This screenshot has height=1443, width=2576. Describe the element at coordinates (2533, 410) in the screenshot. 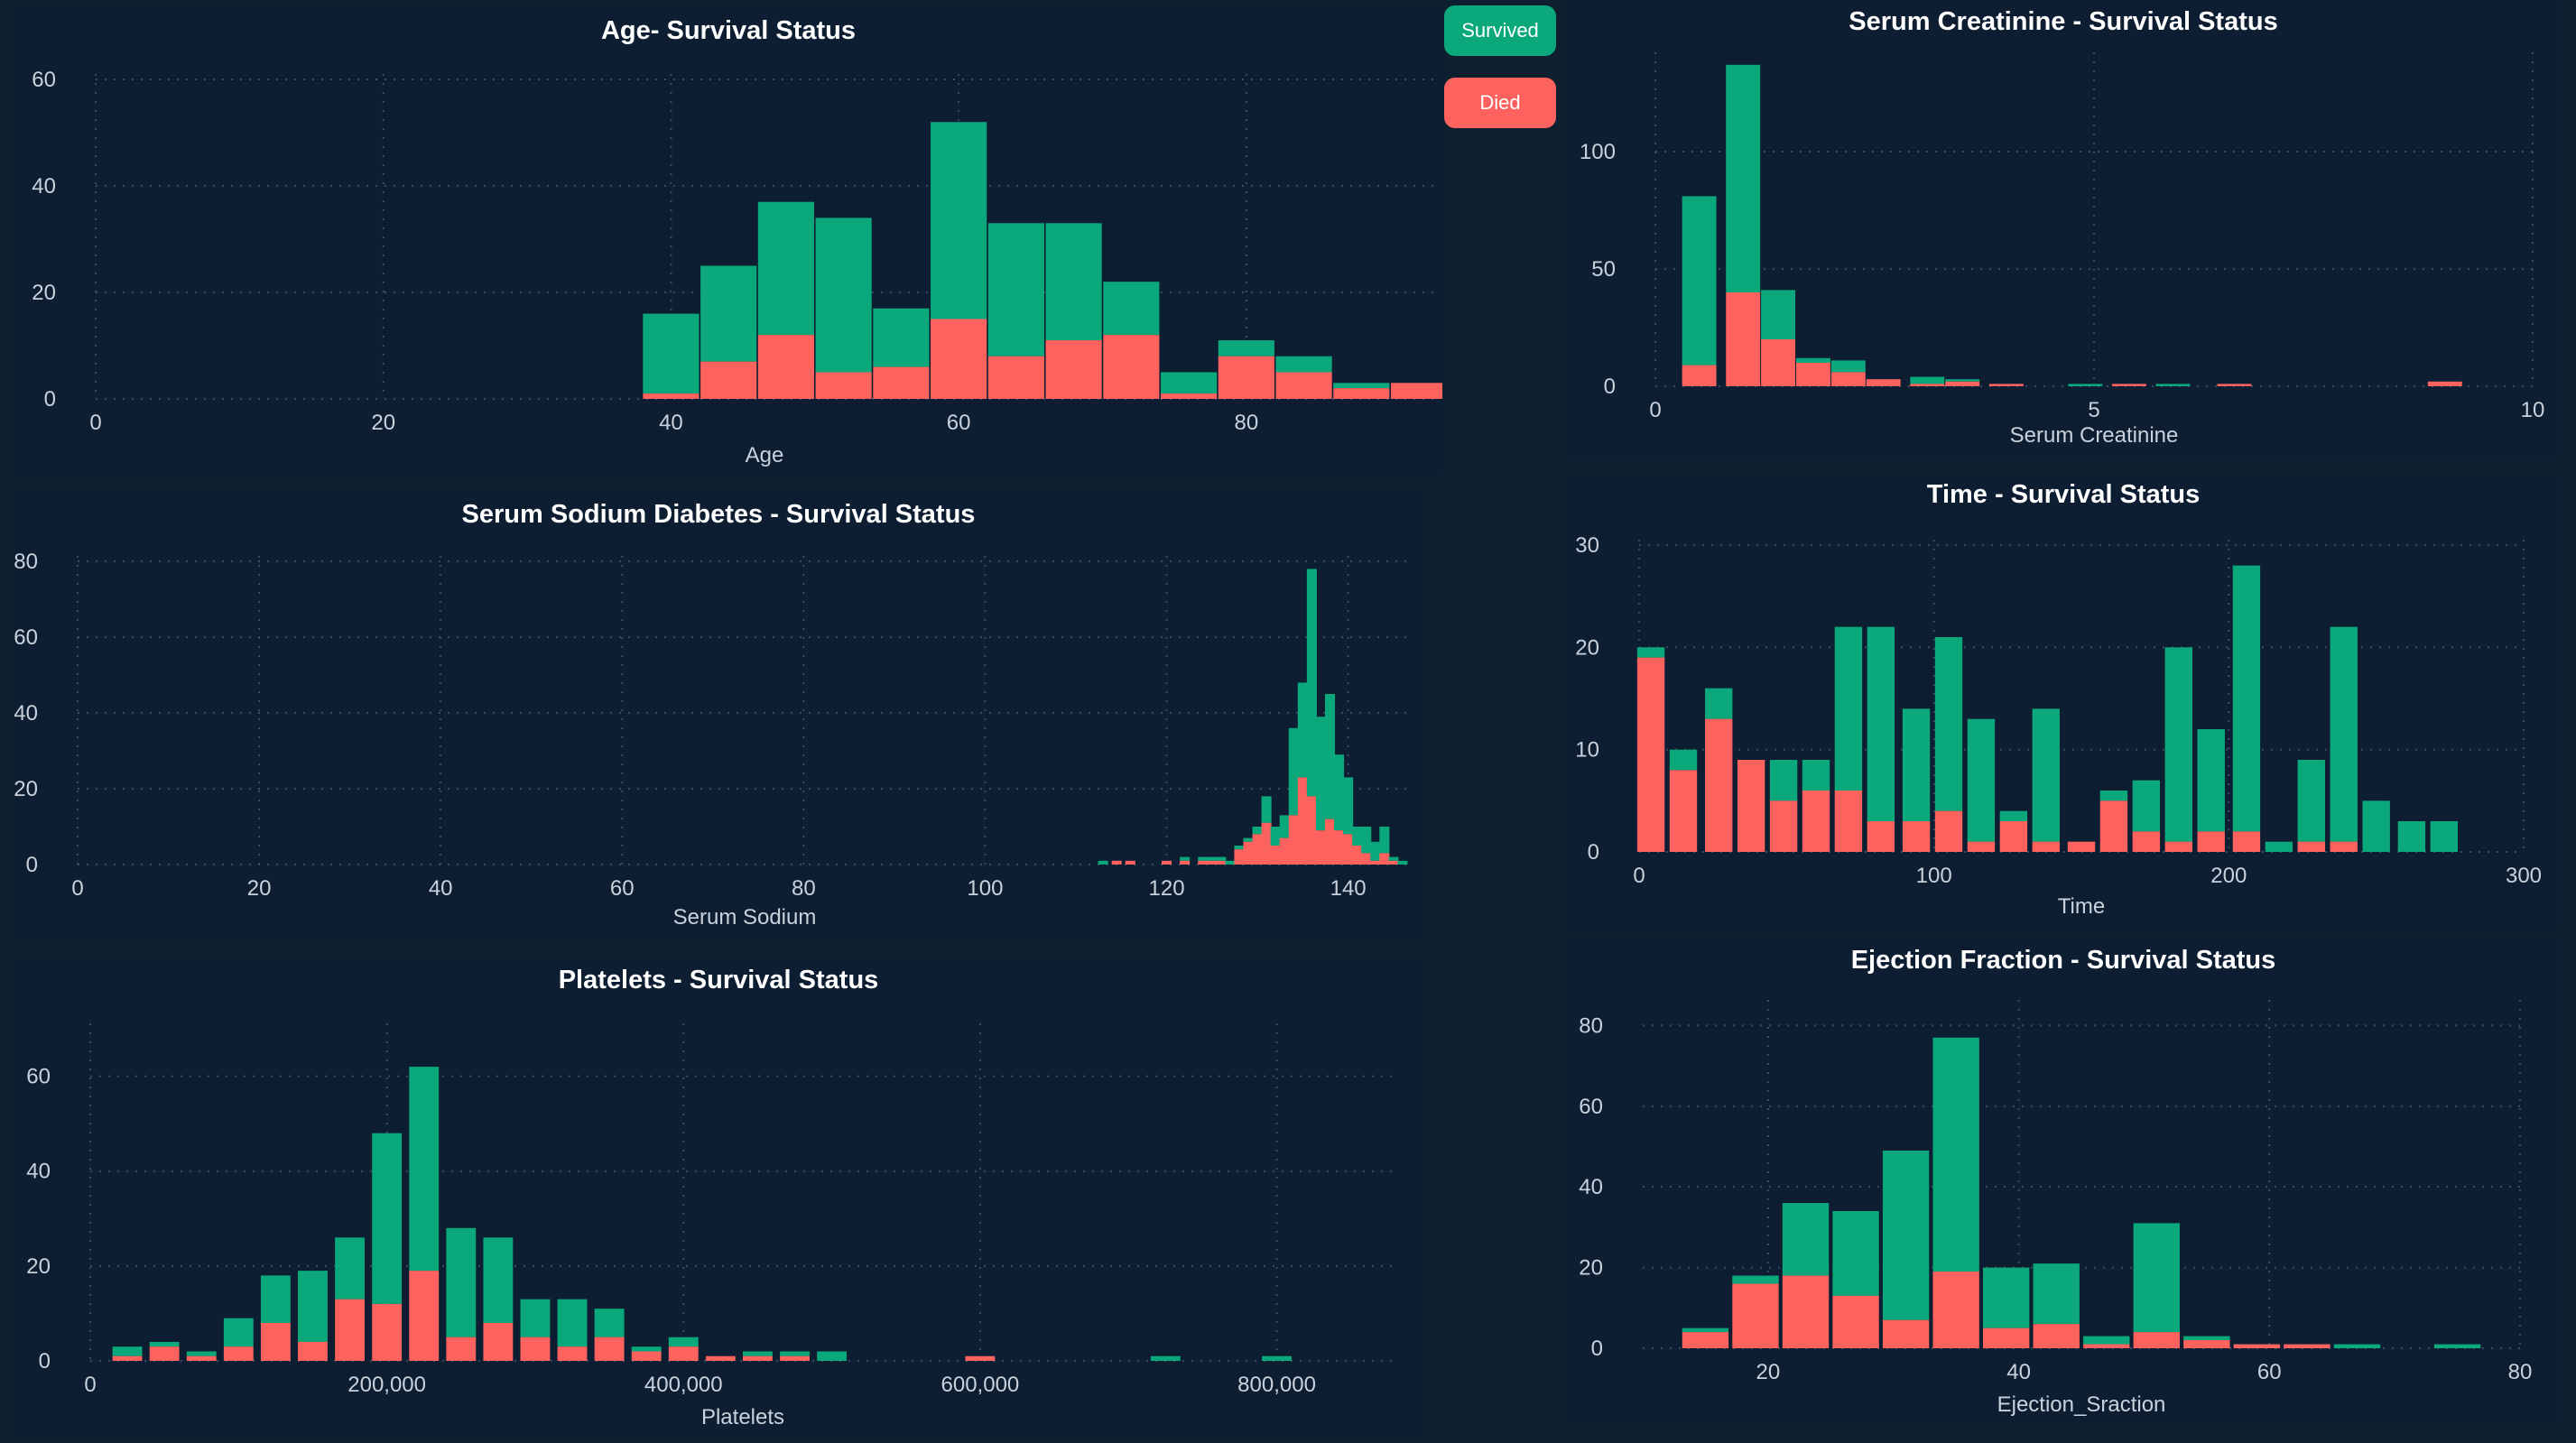

I see `x-tick-label: 10` at that location.